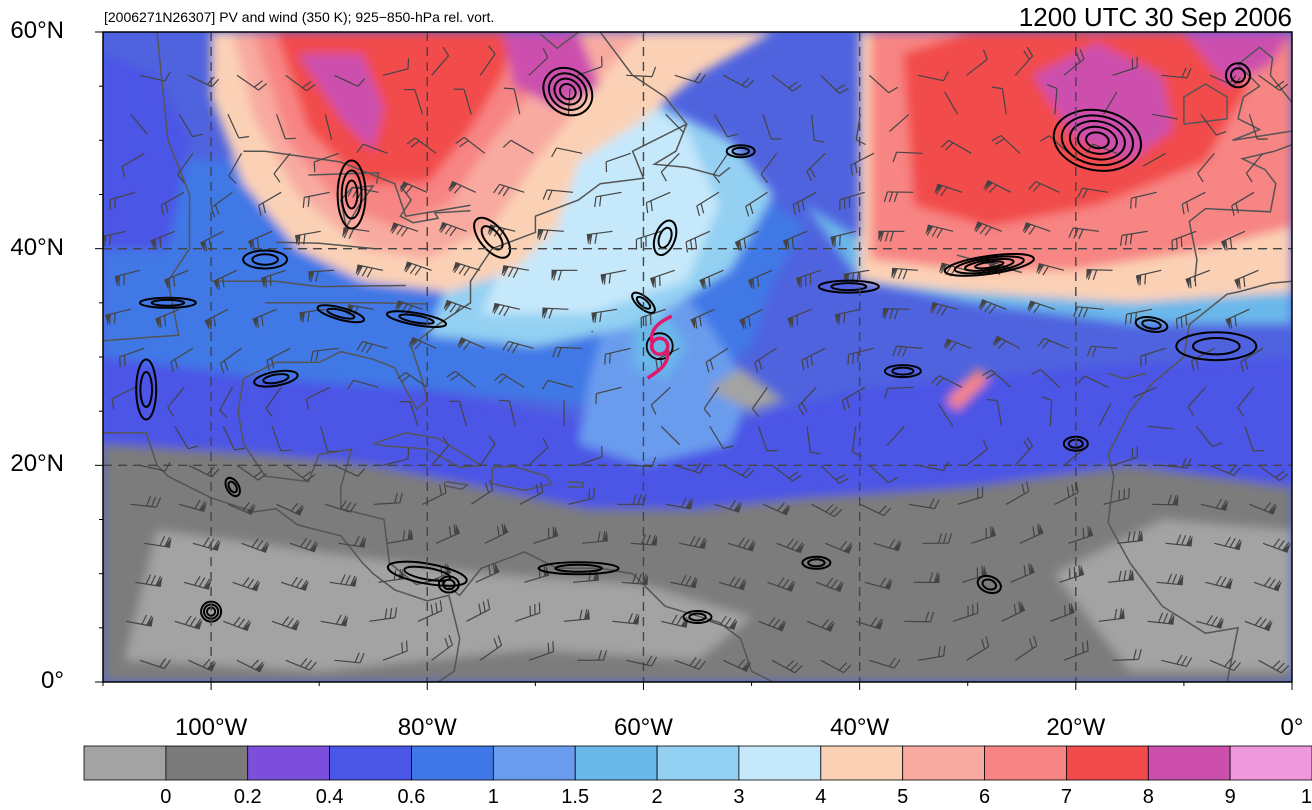 This screenshot has width=1312, height=810. What do you see at coordinates (575, 797) in the screenshot?
I see `colorbar-tick-label: 1.5` at bounding box center [575, 797].